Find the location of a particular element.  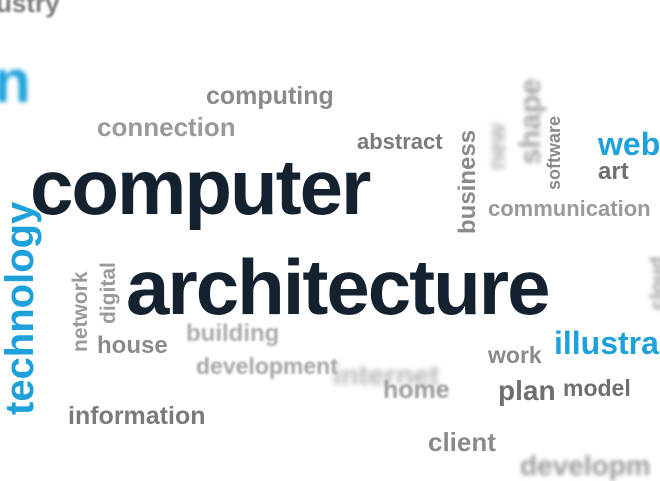

word-digital: digital is located at coordinates (108, 293).